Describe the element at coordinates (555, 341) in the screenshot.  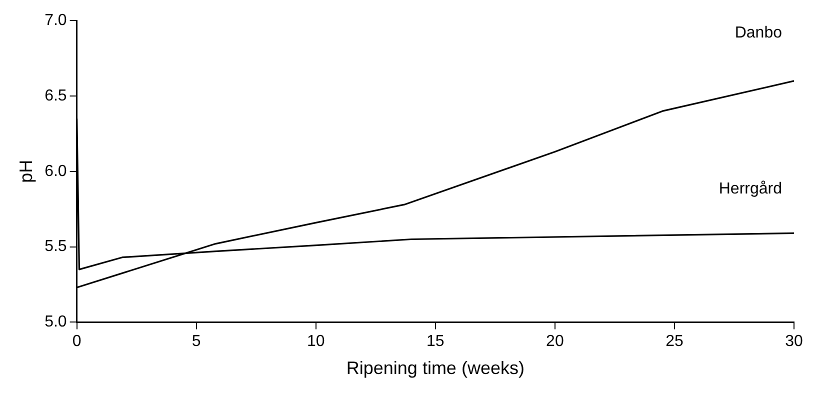
I see `x-tick-label: 20` at that location.